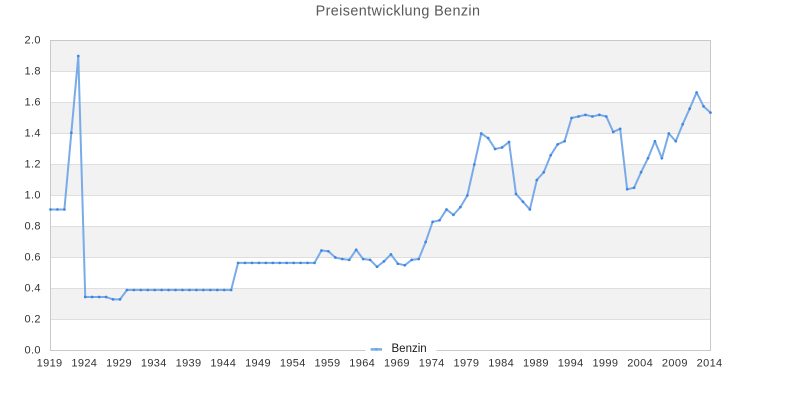 This screenshot has width=800, height=400. Describe the element at coordinates (119, 364) in the screenshot. I see `svg-text: 1929` at that location.